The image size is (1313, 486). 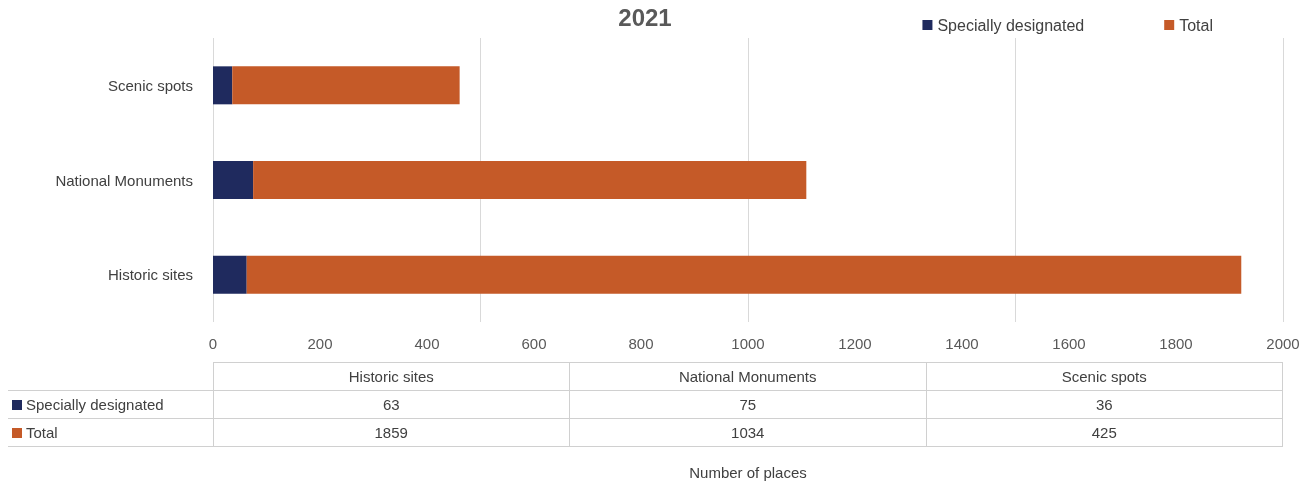 I want to click on x-tick-label: 200, so click(x=320, y=343).